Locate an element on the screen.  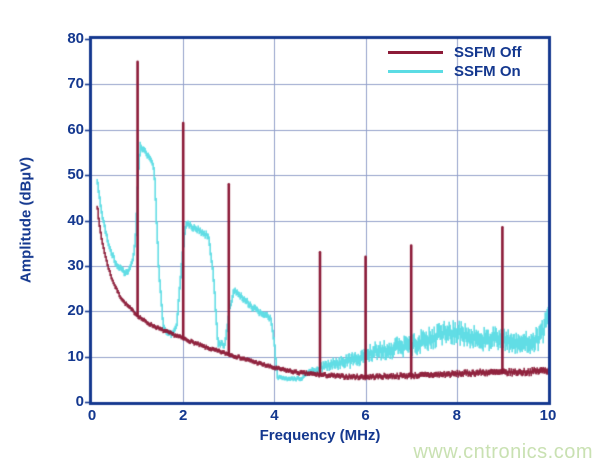
y-tick-label: 10 is located at coordinates (75, 356).